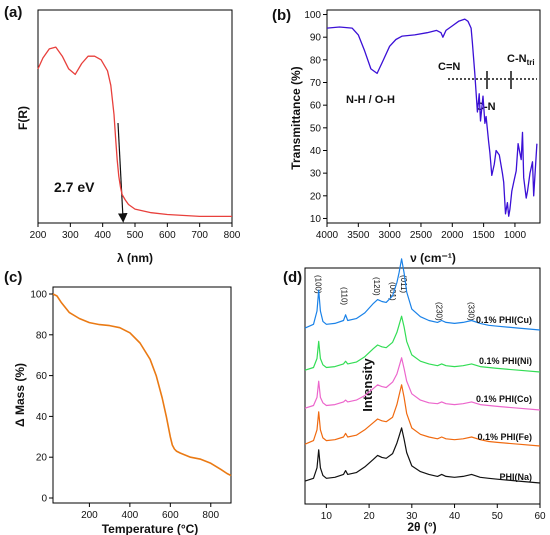 Image resolution: width=550 pixels, height=535 pixels. I want to click on y-tick-label: 10, so click(316, 219).